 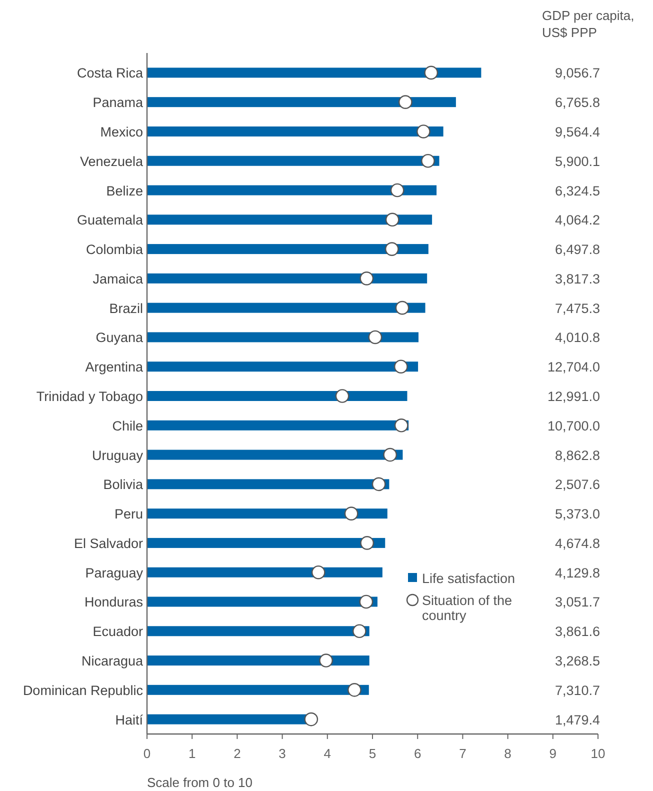 I want to click on y-tick-label: Colombia, so click(x=115, y=250).